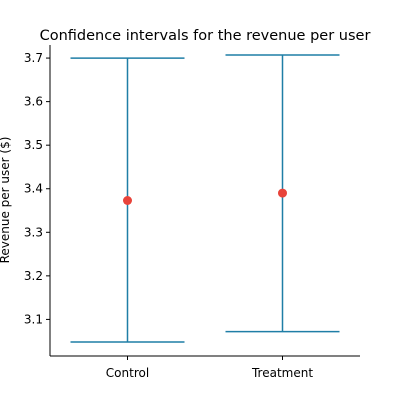  Describe the element at coordinates (127, 373) in the screenshot. I see `x-tick-label: Control` at that location.